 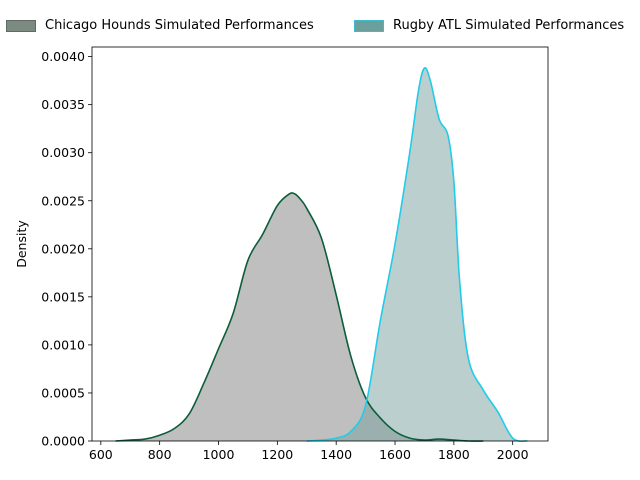 What do you see at coordinates (63, 248) in the screenshot?
I see `y-tick-label: 0.0020` at bounding box center [63, 248].